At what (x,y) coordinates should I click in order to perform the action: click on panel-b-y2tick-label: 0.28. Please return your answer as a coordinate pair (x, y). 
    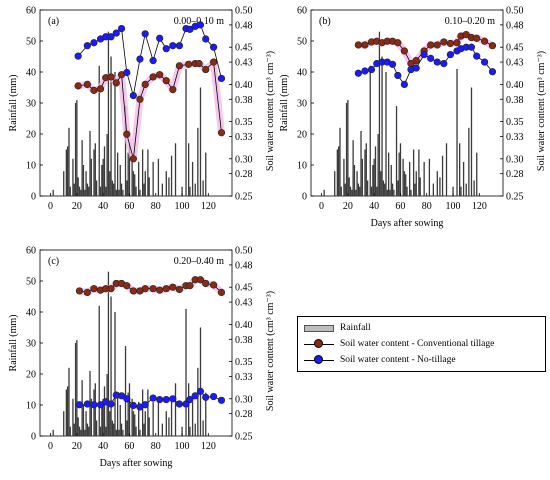
    Looking at the image, I should click on (515, 174).